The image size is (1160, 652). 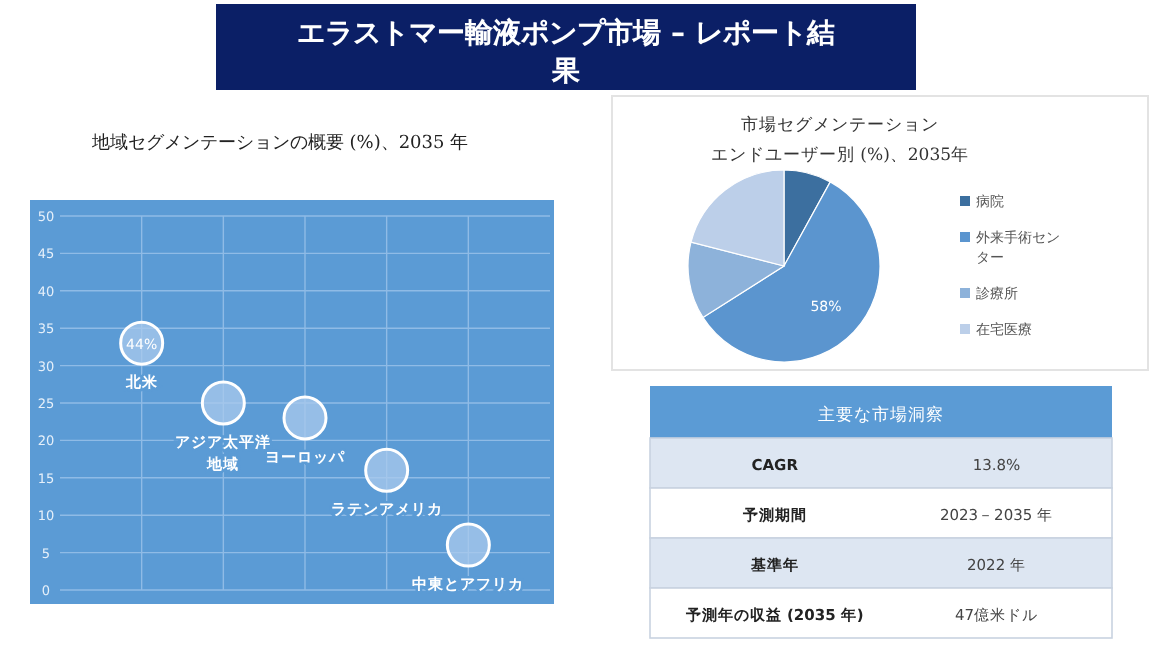 What do you see at coordinates (279, 143) in the screenshot?
I see `chart-subtitle: 地域セグメンテーションの概要 (%)、2035 年` at bounding box center [279, 143].